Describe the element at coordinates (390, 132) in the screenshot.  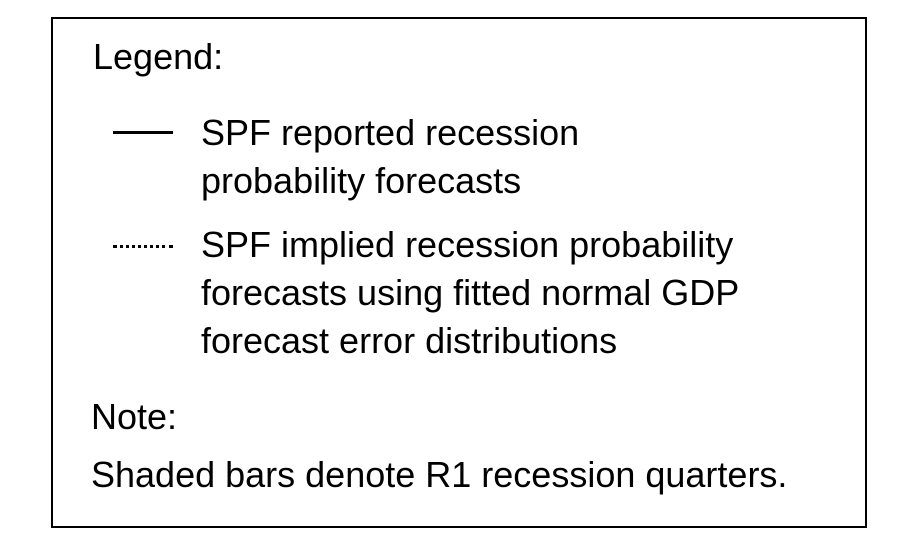
I see `legend-entry-reported-line-1: SPF reported recession` at that location.